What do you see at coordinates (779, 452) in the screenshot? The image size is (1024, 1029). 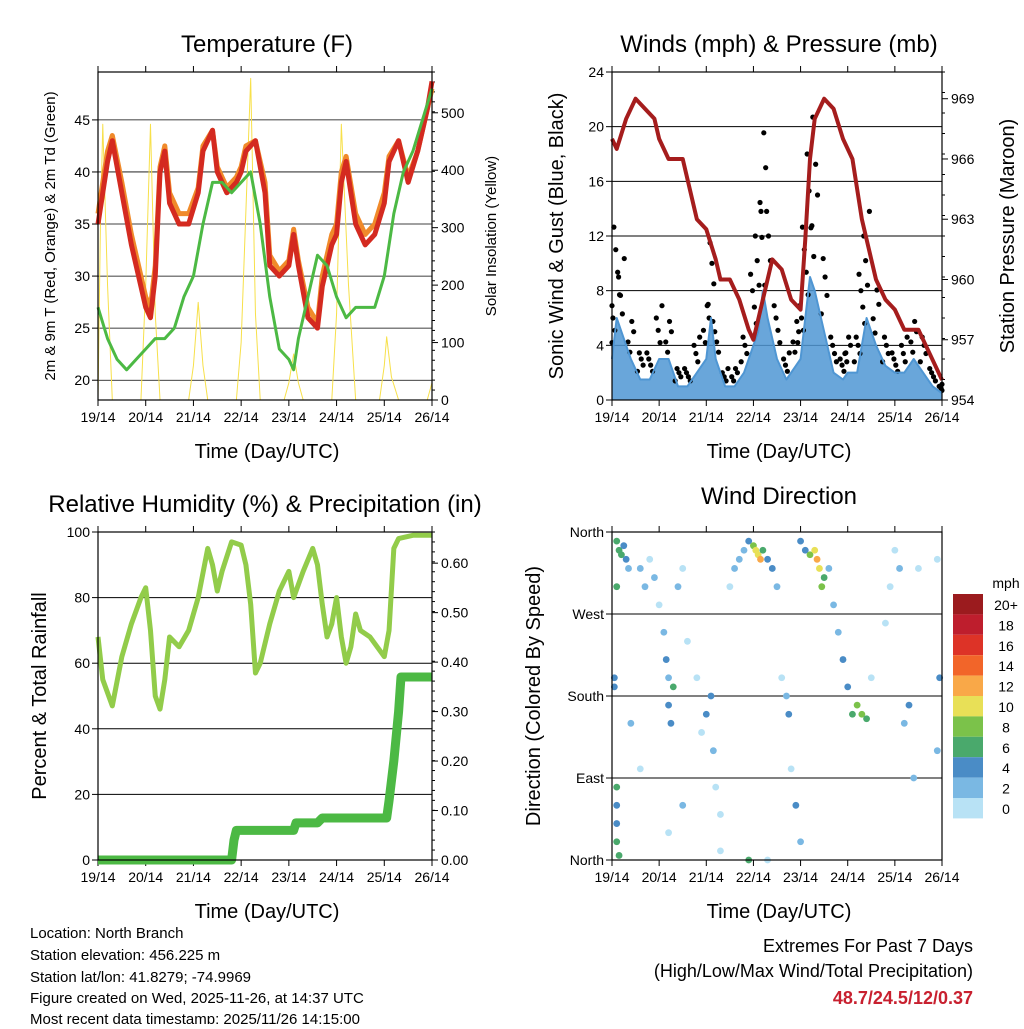 I see `winds-xlabel: Time (Day/UTC)` at bounding box center [779, 452].